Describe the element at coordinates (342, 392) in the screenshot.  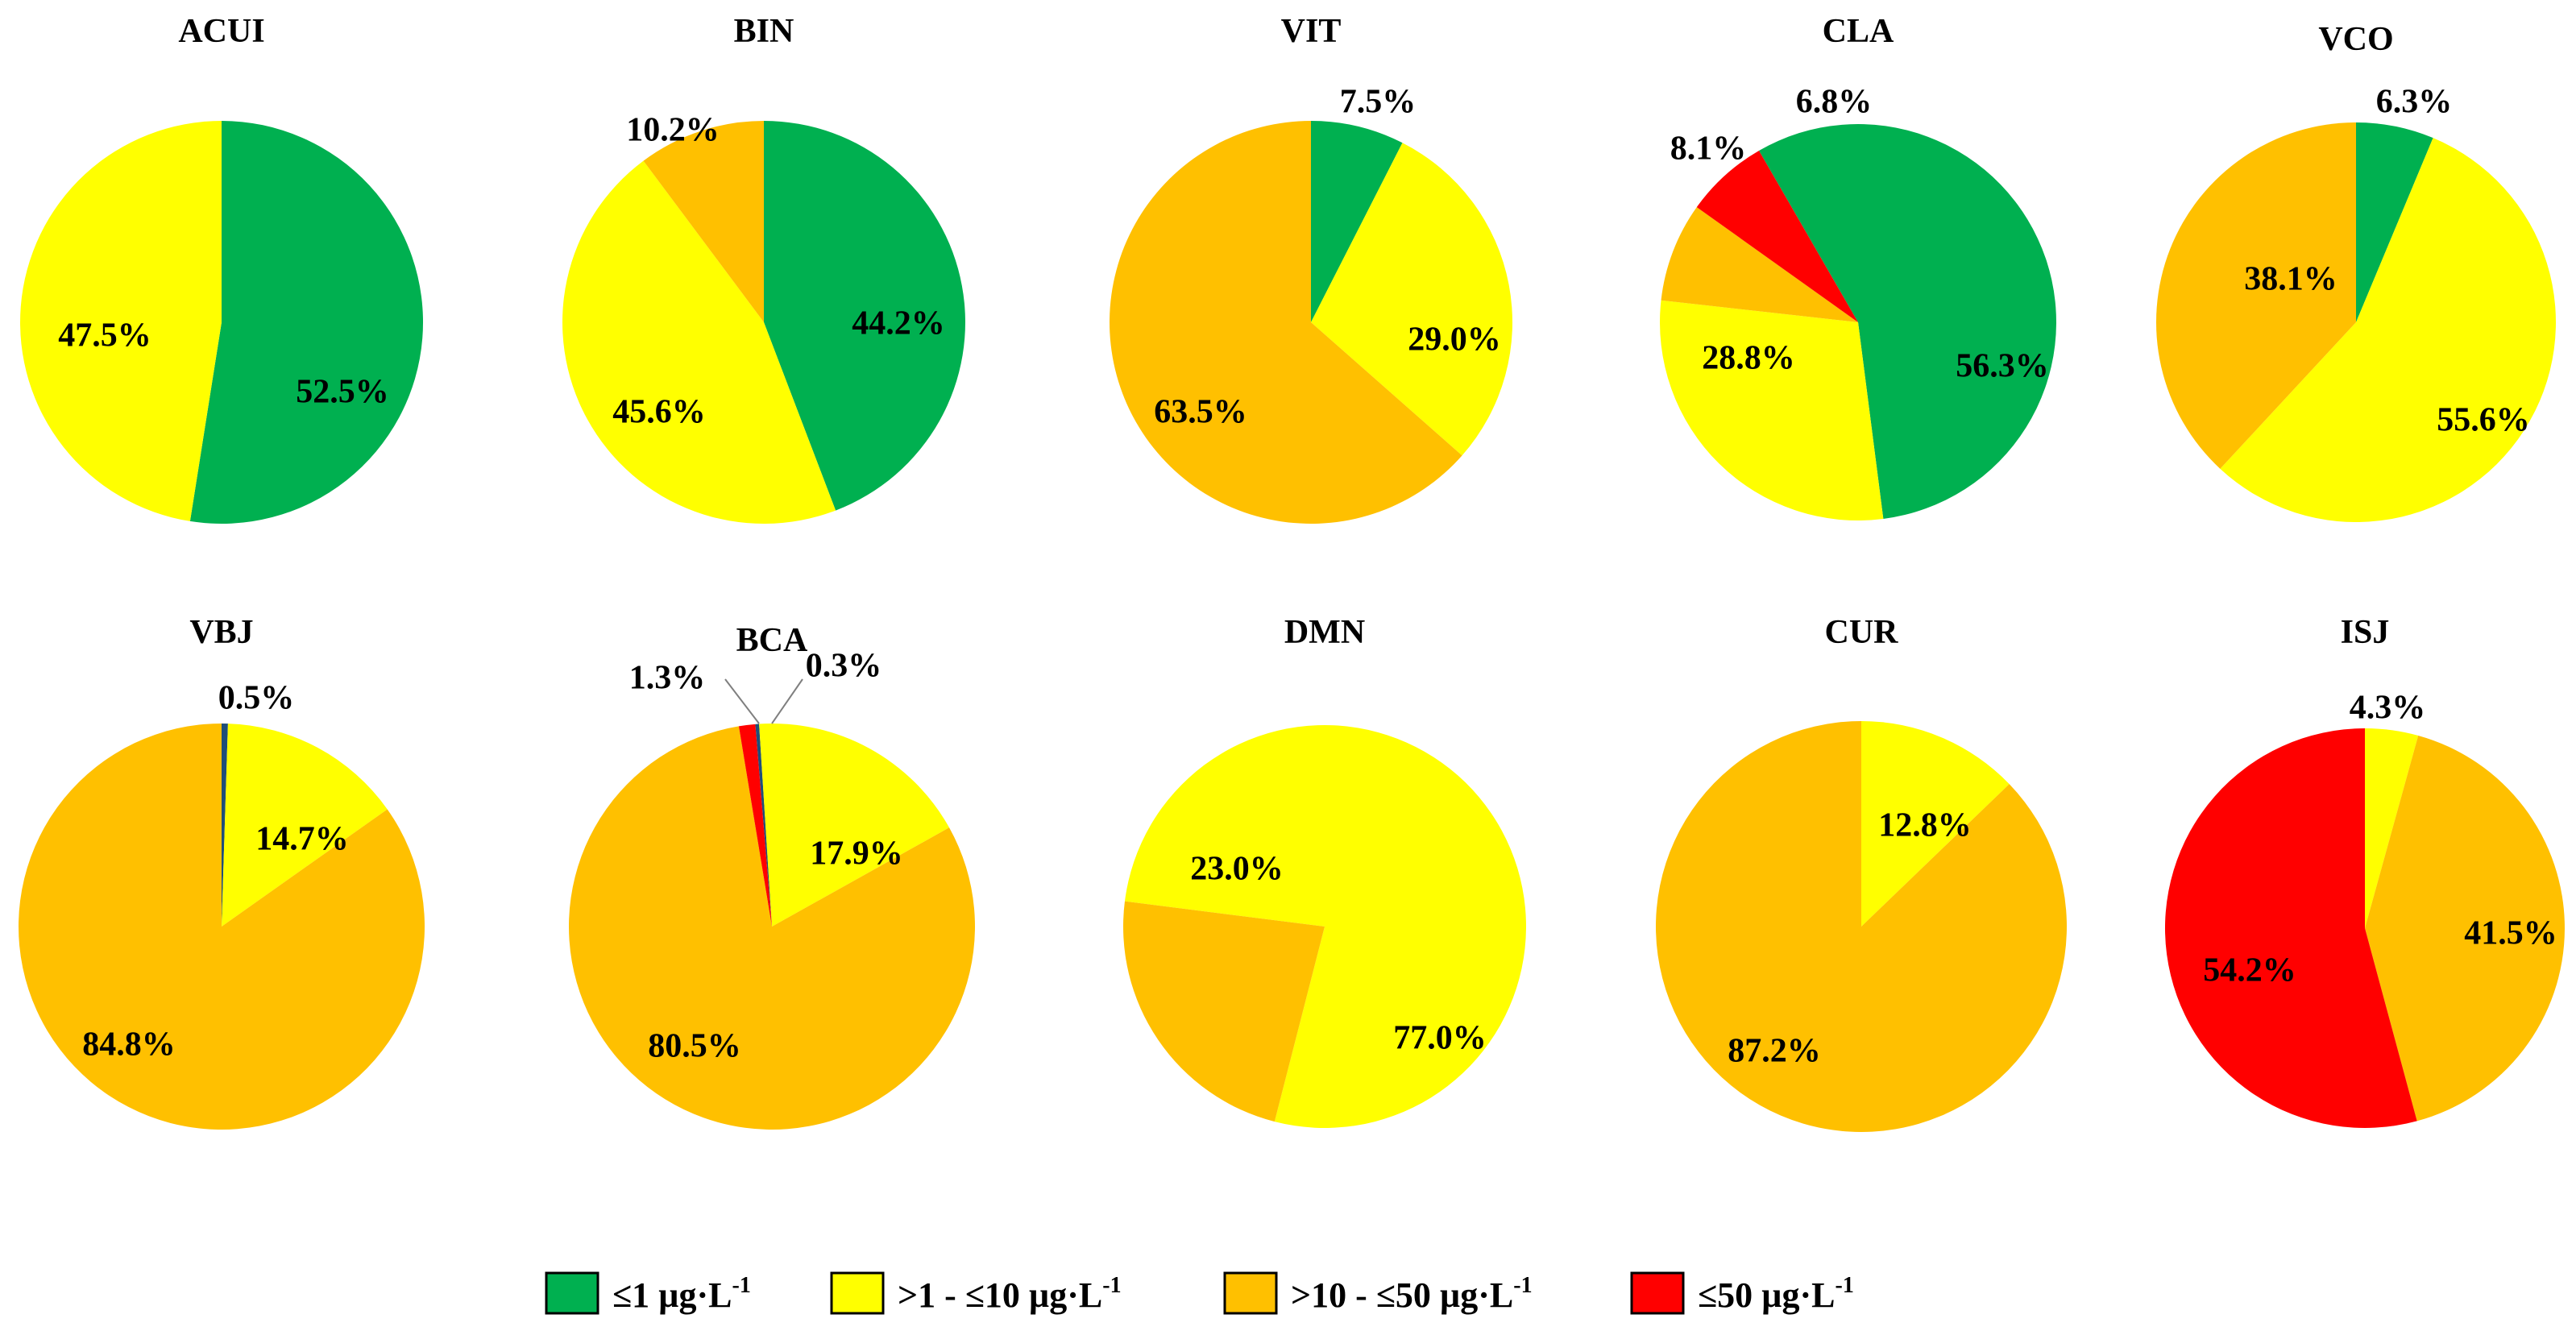
I see `slice-label: 52.5%` at that location.